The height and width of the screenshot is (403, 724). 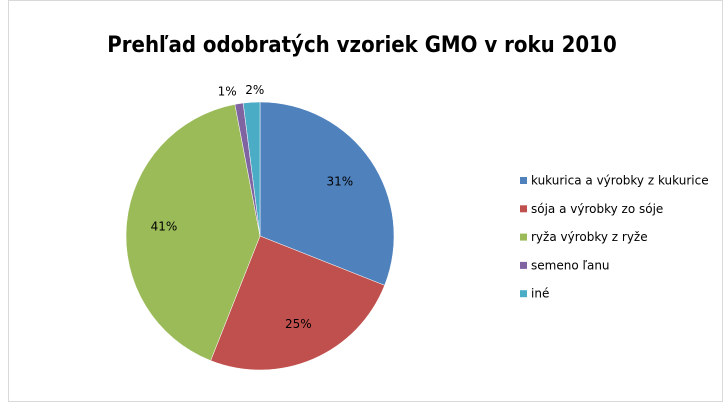 I want to click on data-label: 41%, so click(x=164, y=226).